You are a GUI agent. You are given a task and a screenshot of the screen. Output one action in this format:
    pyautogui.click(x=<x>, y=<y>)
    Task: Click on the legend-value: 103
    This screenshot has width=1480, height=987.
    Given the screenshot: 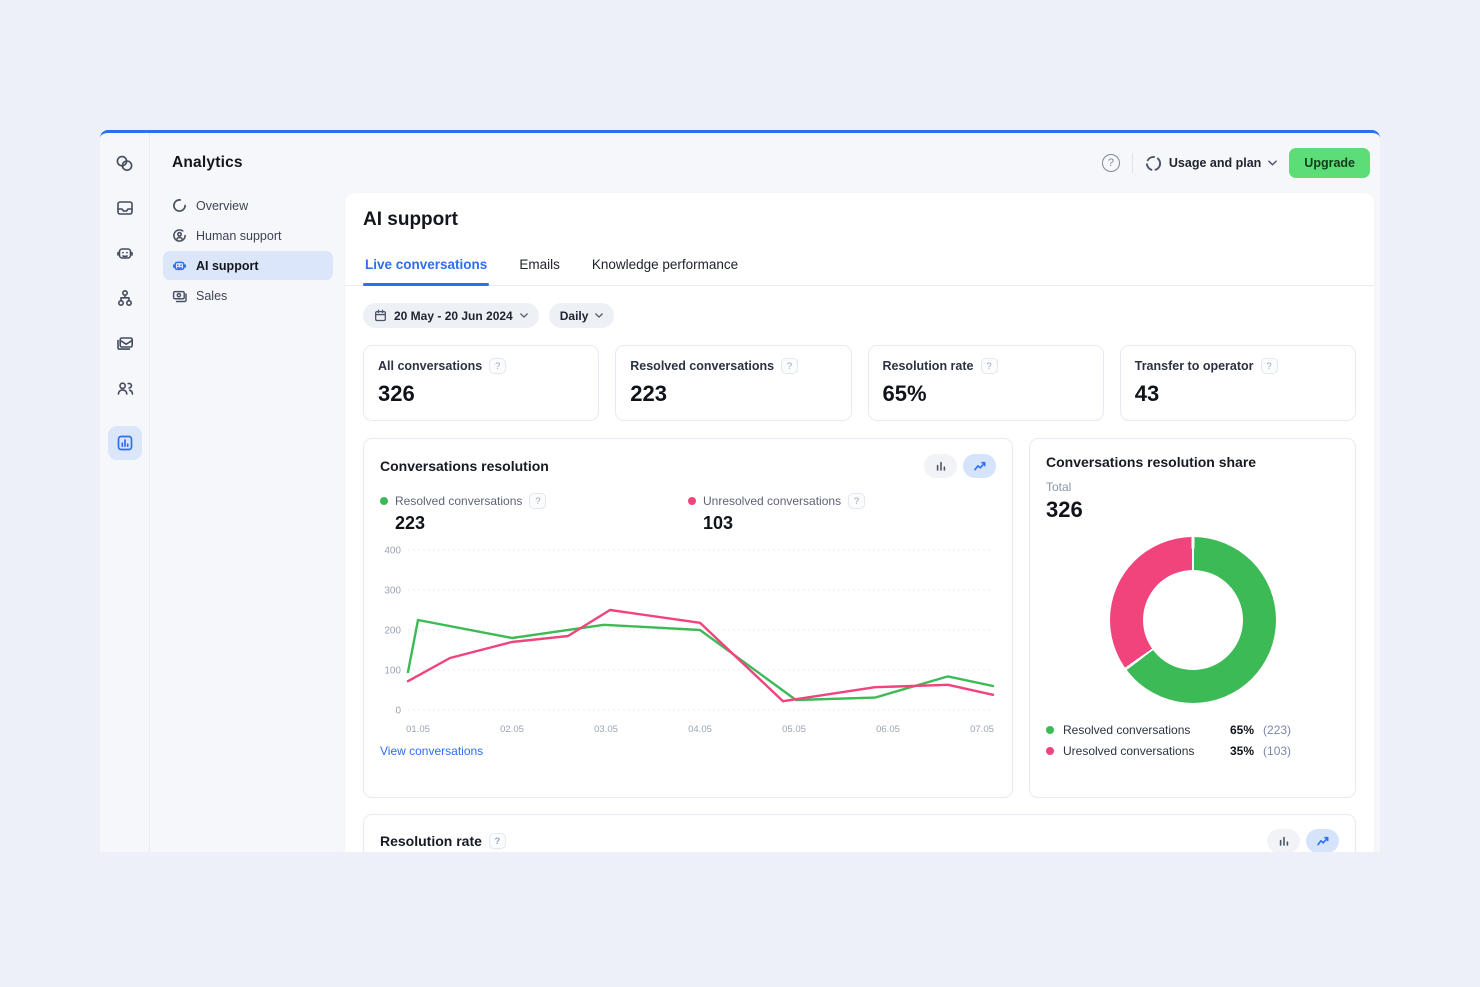 What is the action you would take?
    pyautogui.click(x=718, y=523)
    